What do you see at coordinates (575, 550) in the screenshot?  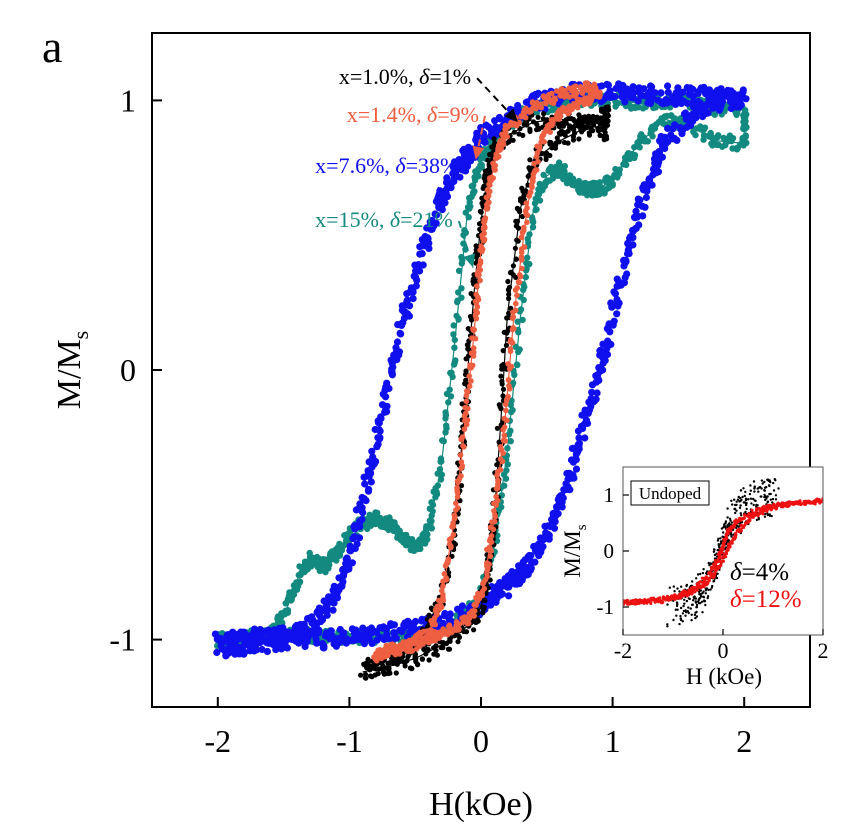 I see `inset-y-axis-label: M/Ms` at bounding box center [575, 550].